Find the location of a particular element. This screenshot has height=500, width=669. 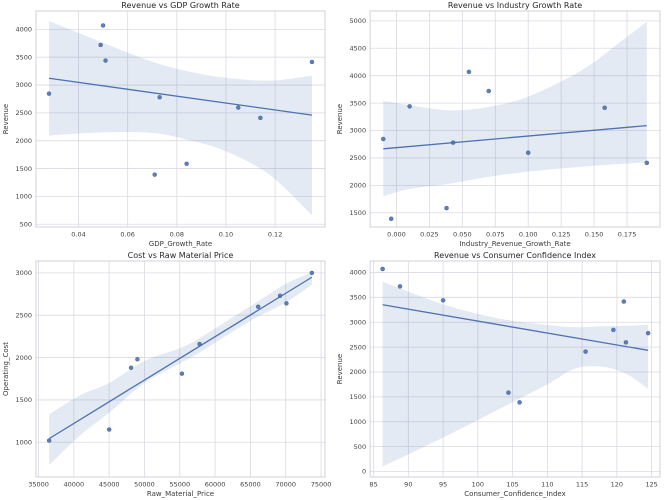

x-tick-label: 35000 is located at coordinates (38, 485).